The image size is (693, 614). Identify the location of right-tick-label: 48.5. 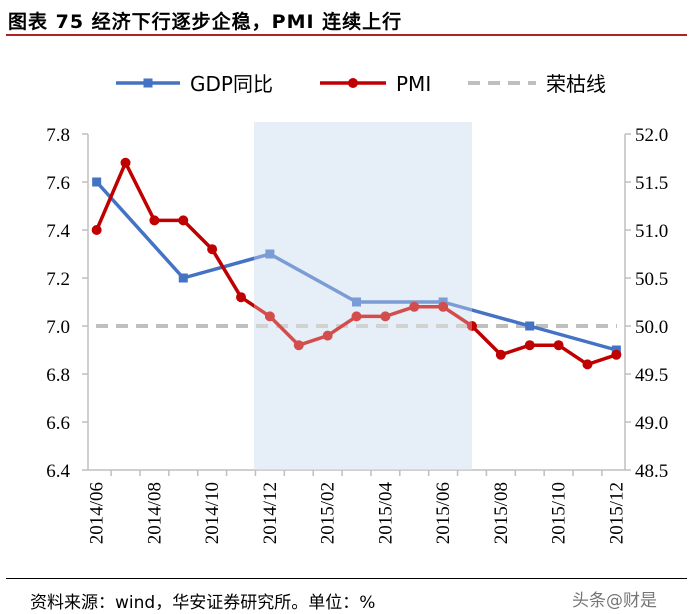
(651, 471).